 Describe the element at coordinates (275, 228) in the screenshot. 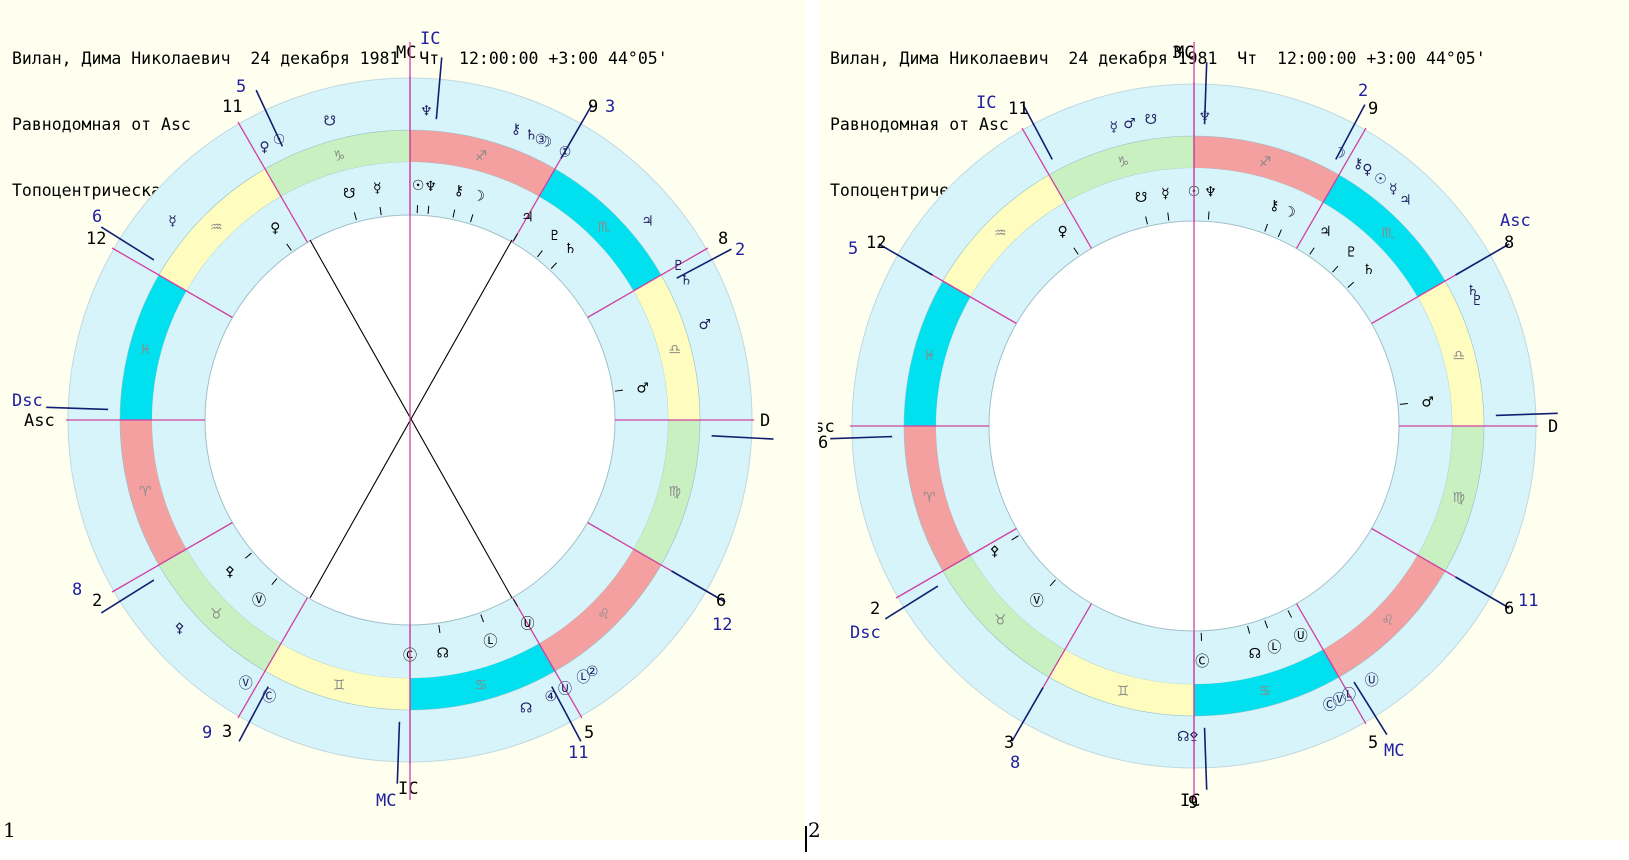

I see `inner-planet-venus: ♀` at that location.